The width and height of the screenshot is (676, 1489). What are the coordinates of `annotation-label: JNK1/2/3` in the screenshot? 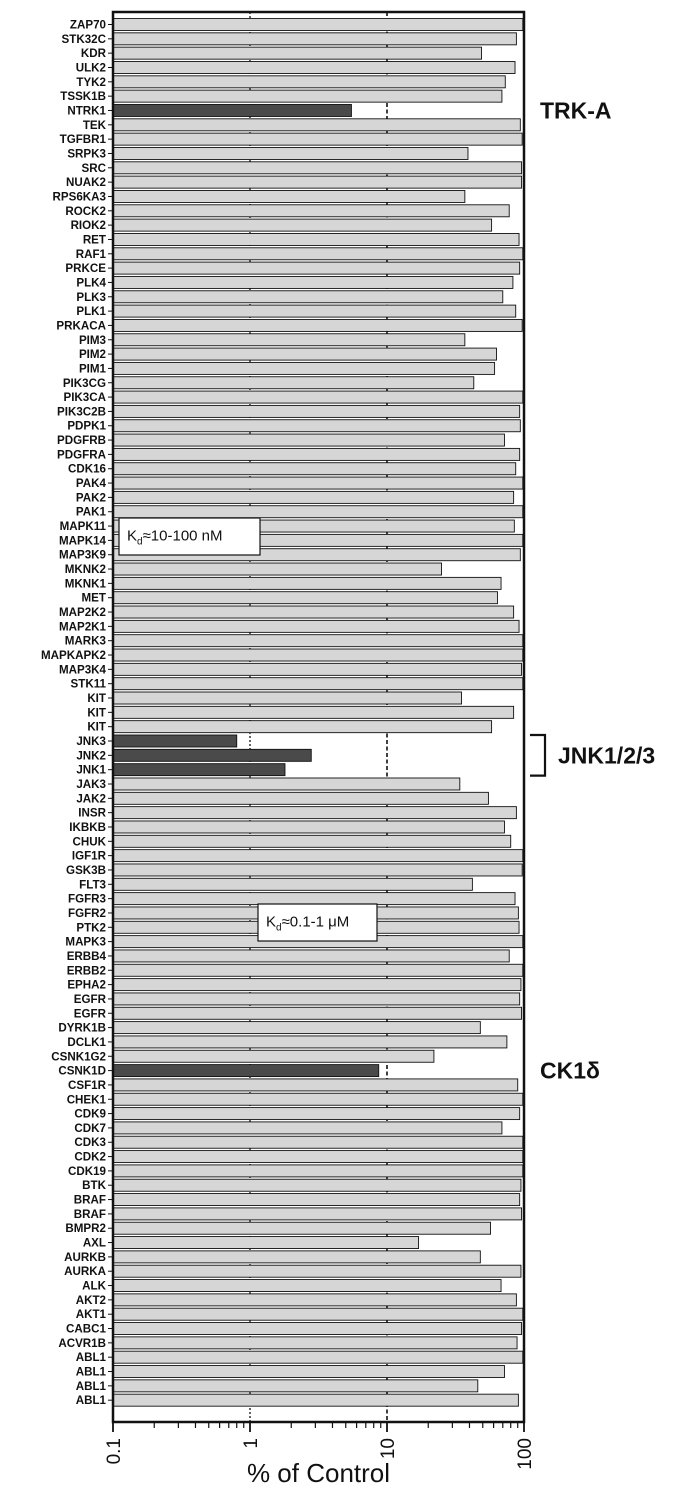 It's located at (606, 755).